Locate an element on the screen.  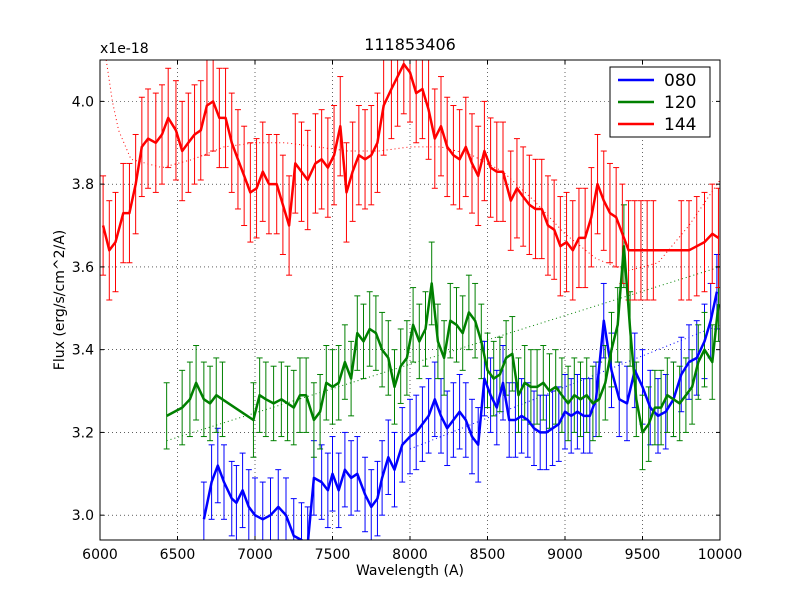
chart-title: 111853406 is located at coordinates (410, 44).